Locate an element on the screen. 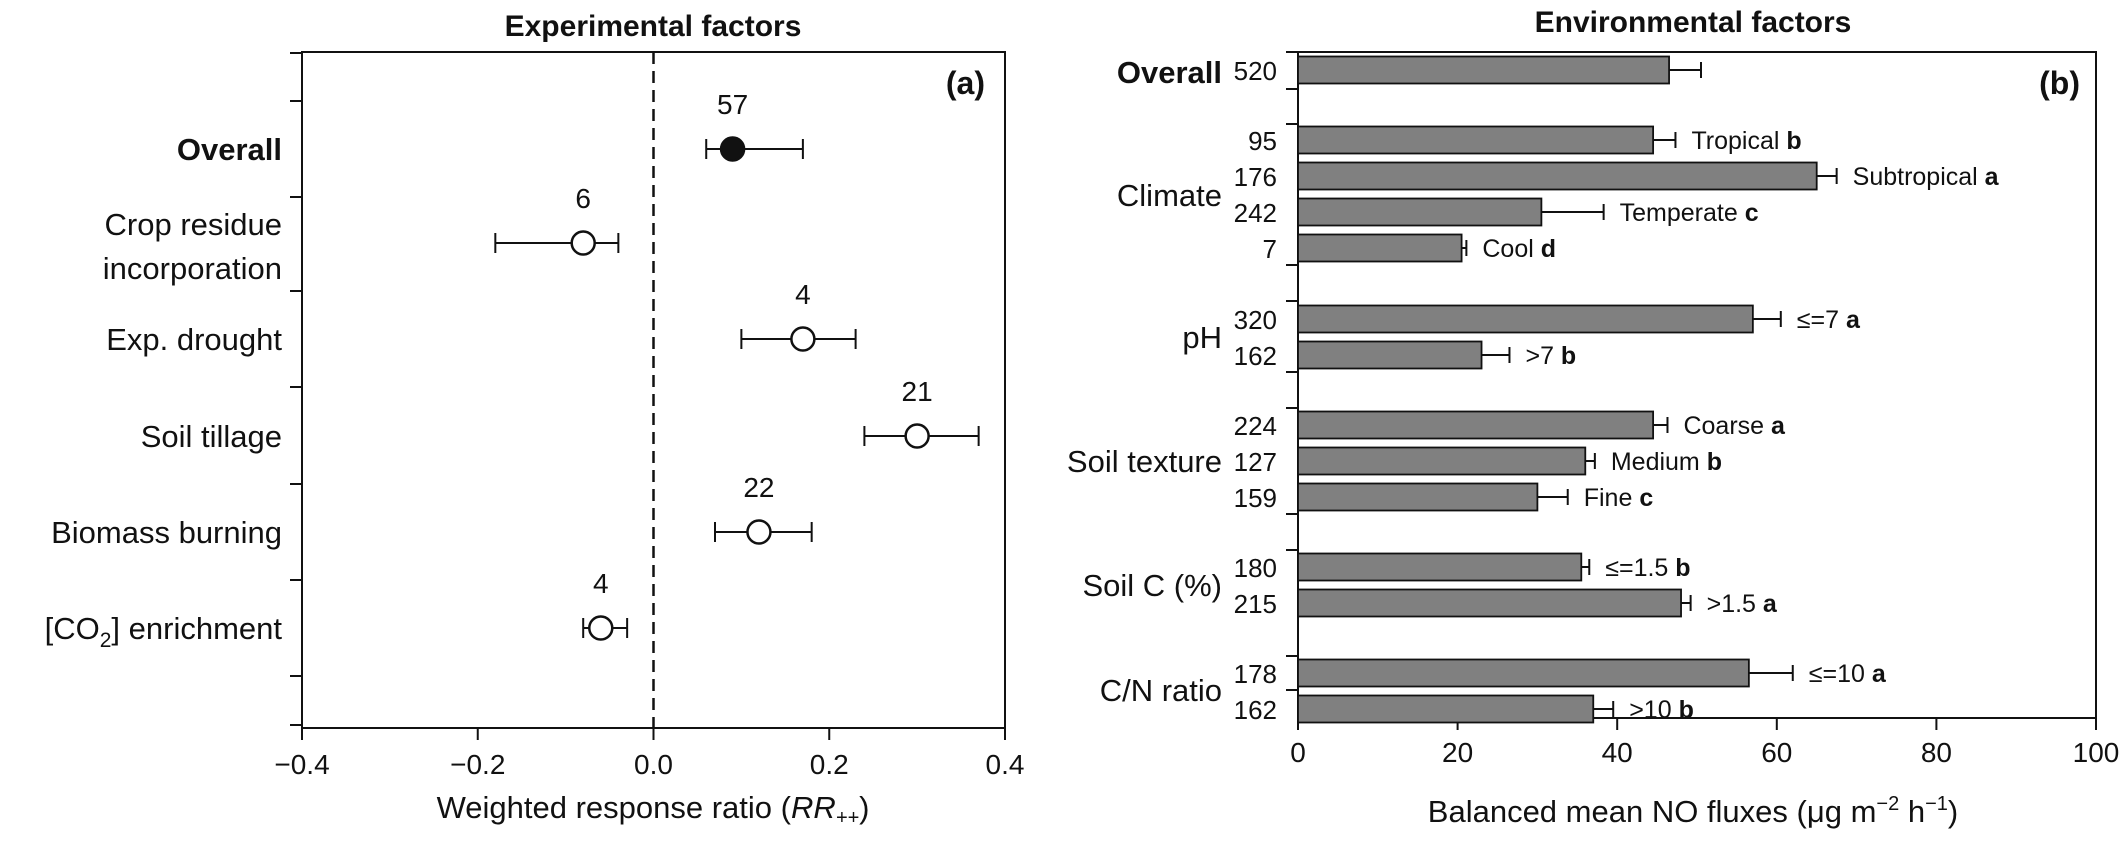 This screenshot has height=844, width=2128. bar-item-3: 7 Cool d is located at coordinates (1409, 248).